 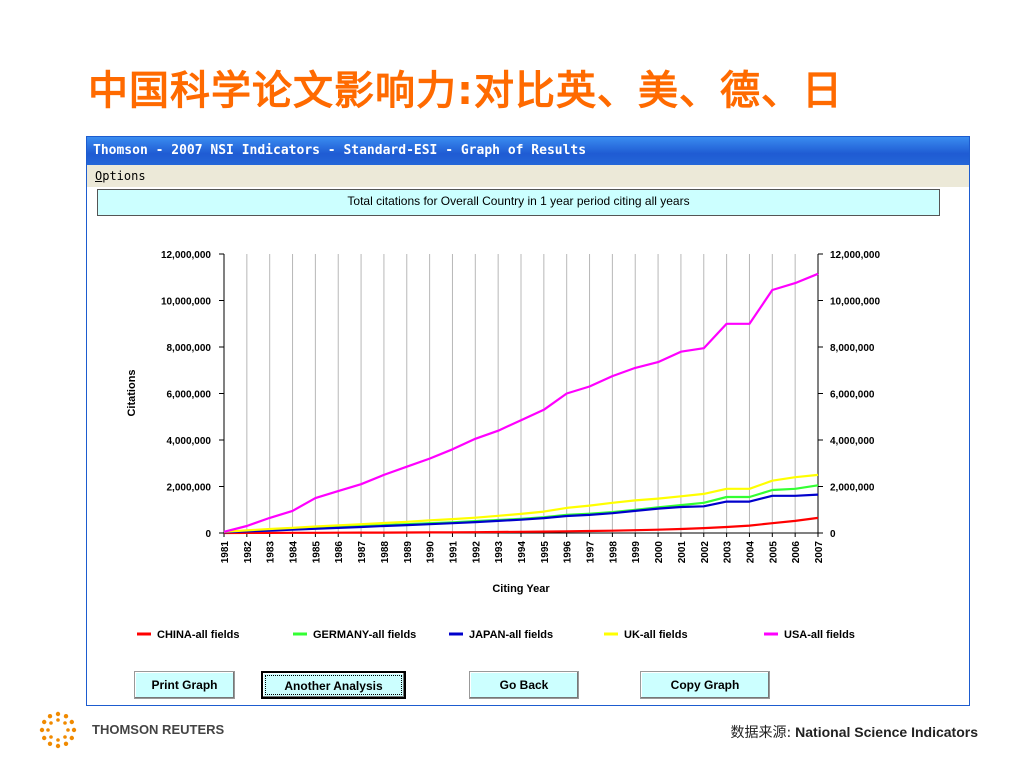 What do you see at coordinates (271, 552) in the screenshot?
I see `x-tick-label: 1983` at bounding box center [271, 552].